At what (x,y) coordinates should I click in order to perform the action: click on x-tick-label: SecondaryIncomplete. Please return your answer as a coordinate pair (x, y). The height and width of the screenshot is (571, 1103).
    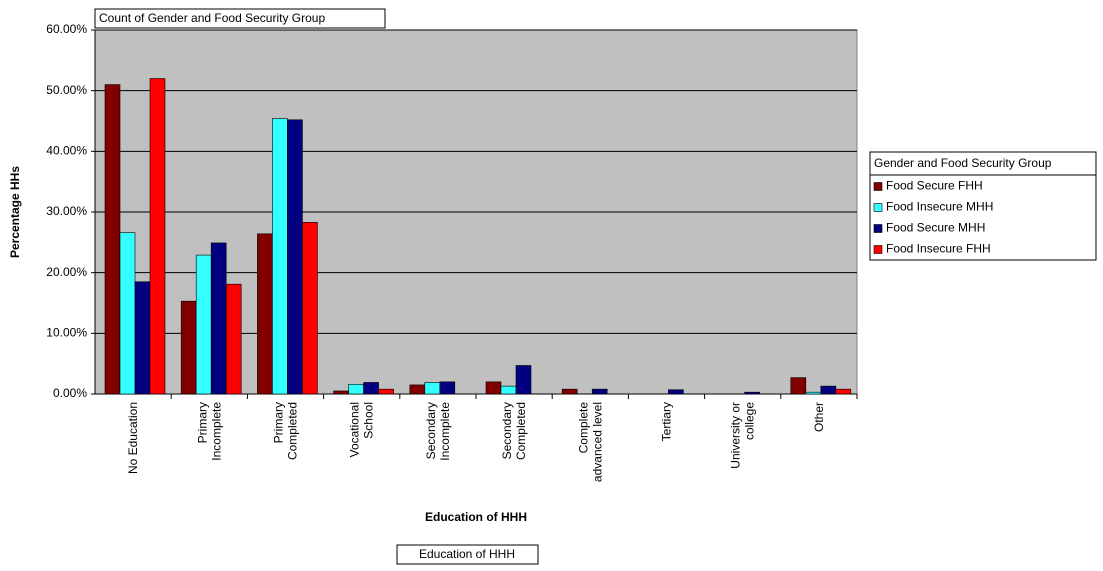
    Looking at the image, I should click on (438, 431).